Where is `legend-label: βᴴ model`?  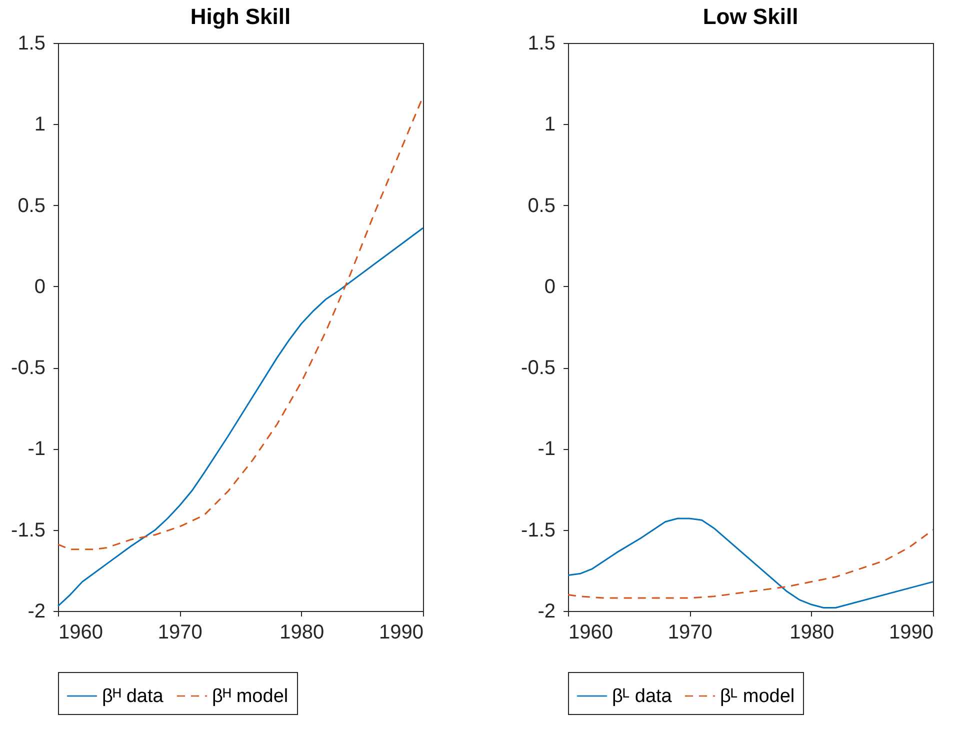 legend-label: βᴴ model is located at coordinates (250, 696).